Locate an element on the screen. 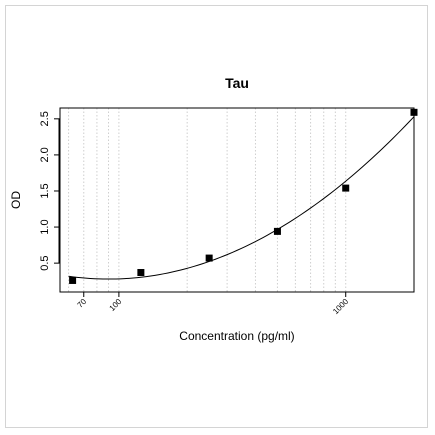 This screenshot has height=435, width=435. chart-title: Tau is located at coordinates (237, 83).